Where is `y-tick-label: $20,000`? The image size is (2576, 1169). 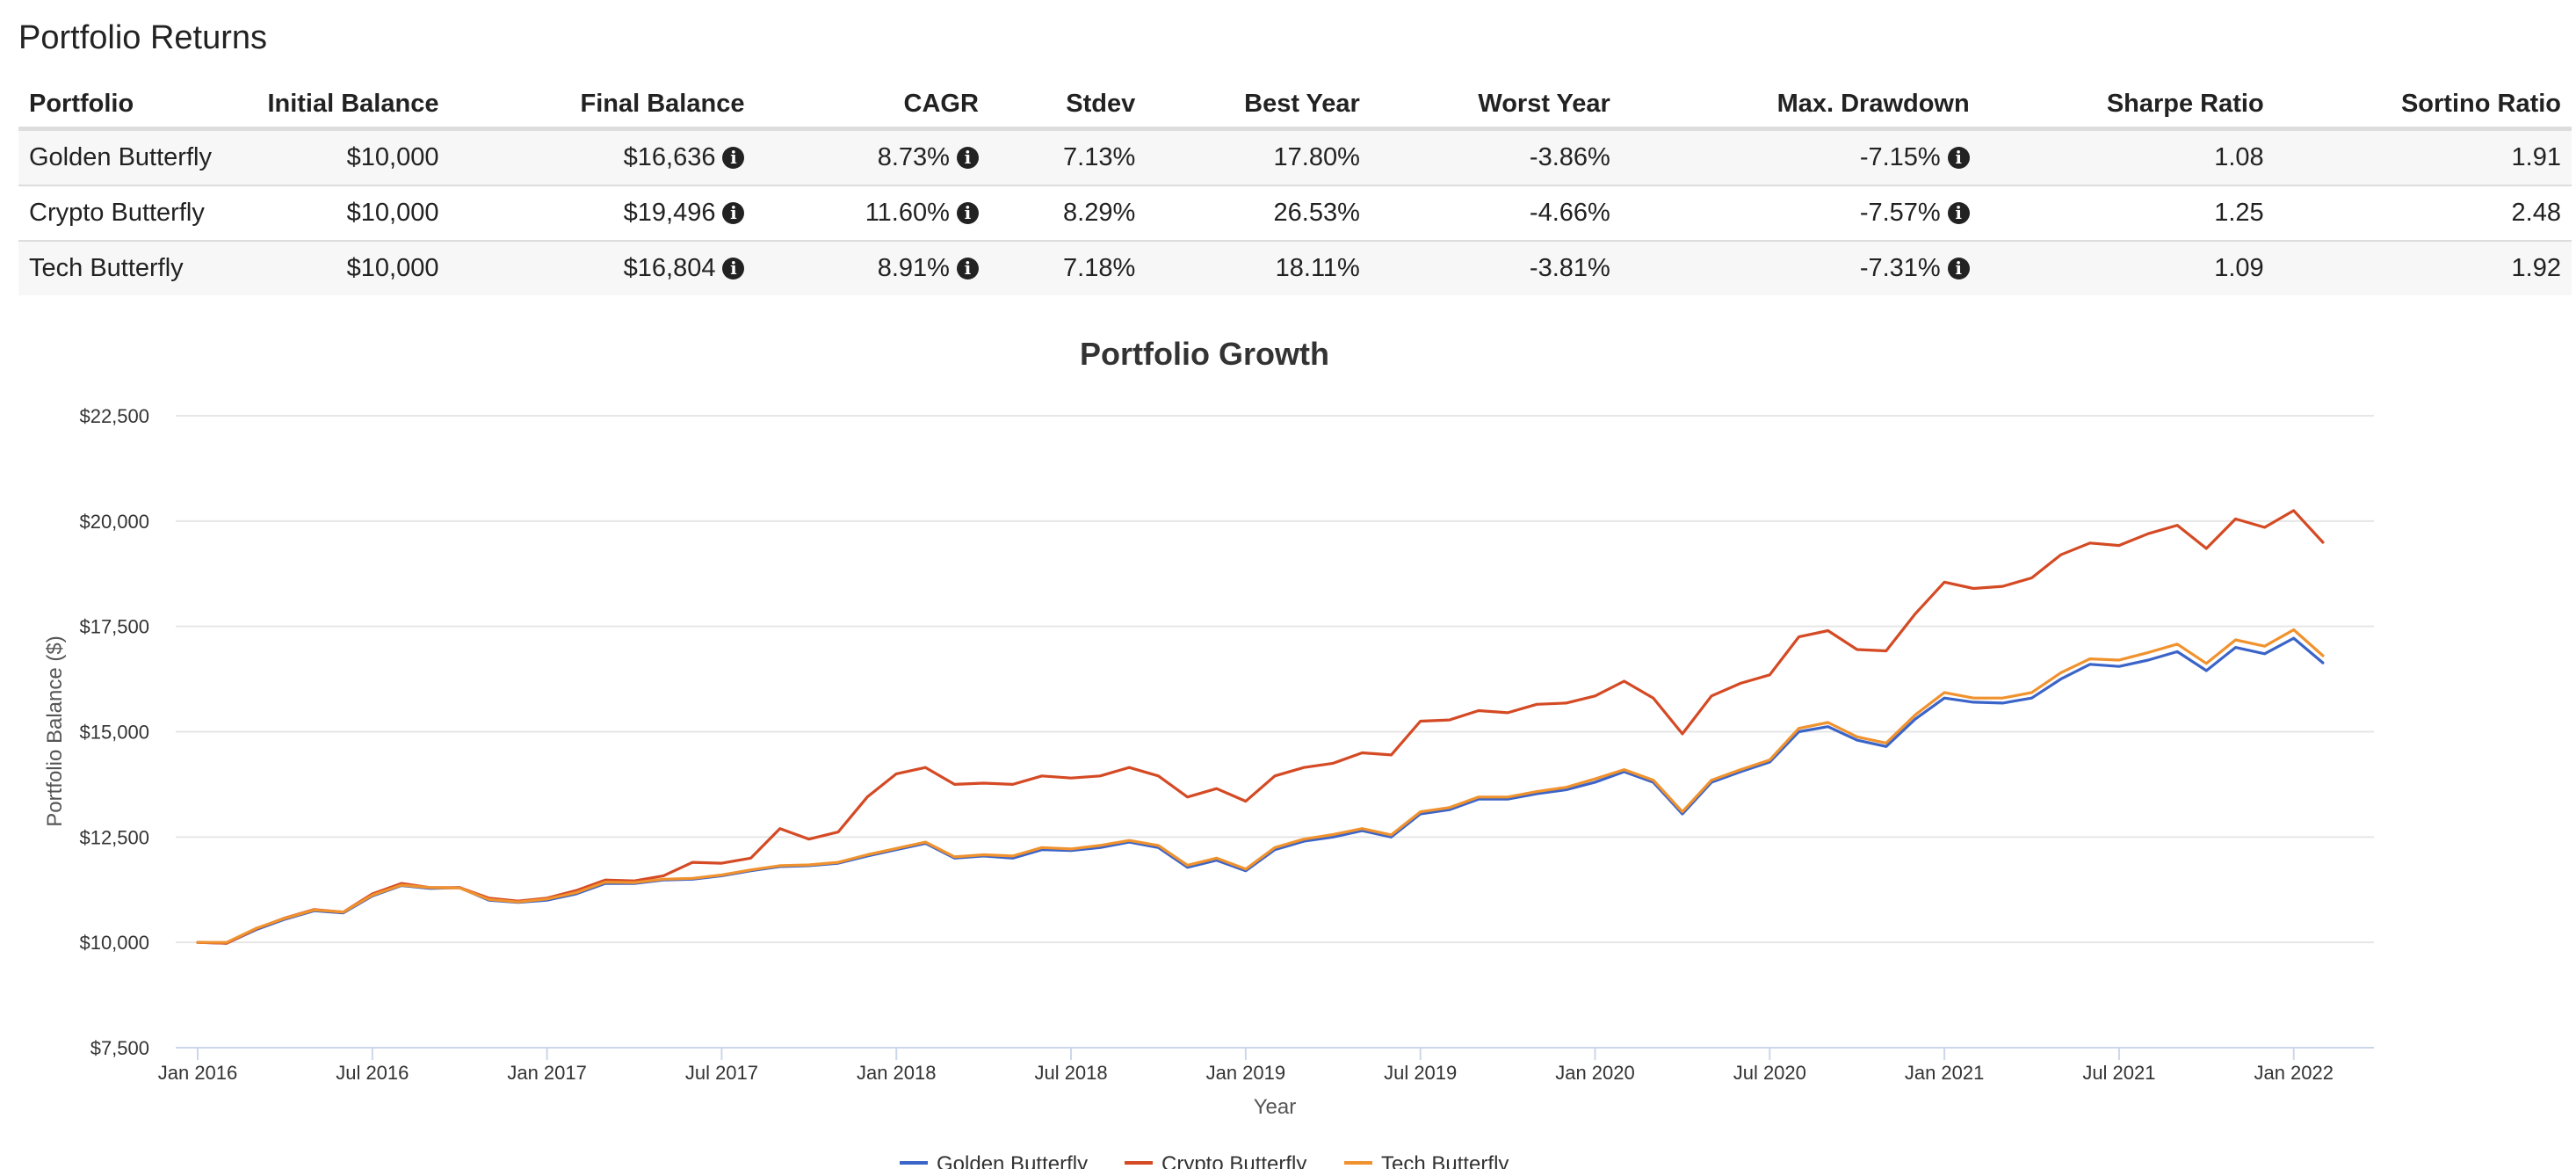
y-tick-label: $20,000 is located at coordinates (114, 522).